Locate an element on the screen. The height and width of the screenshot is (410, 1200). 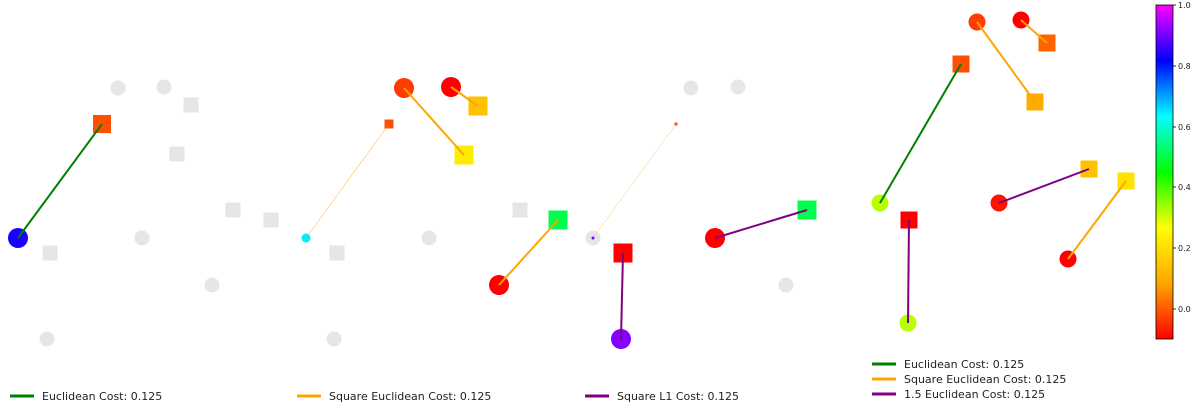
colorbar: 0.0 0.2 0.4 0.6 0.8 1.0 is located at coordinates (1173, 170).